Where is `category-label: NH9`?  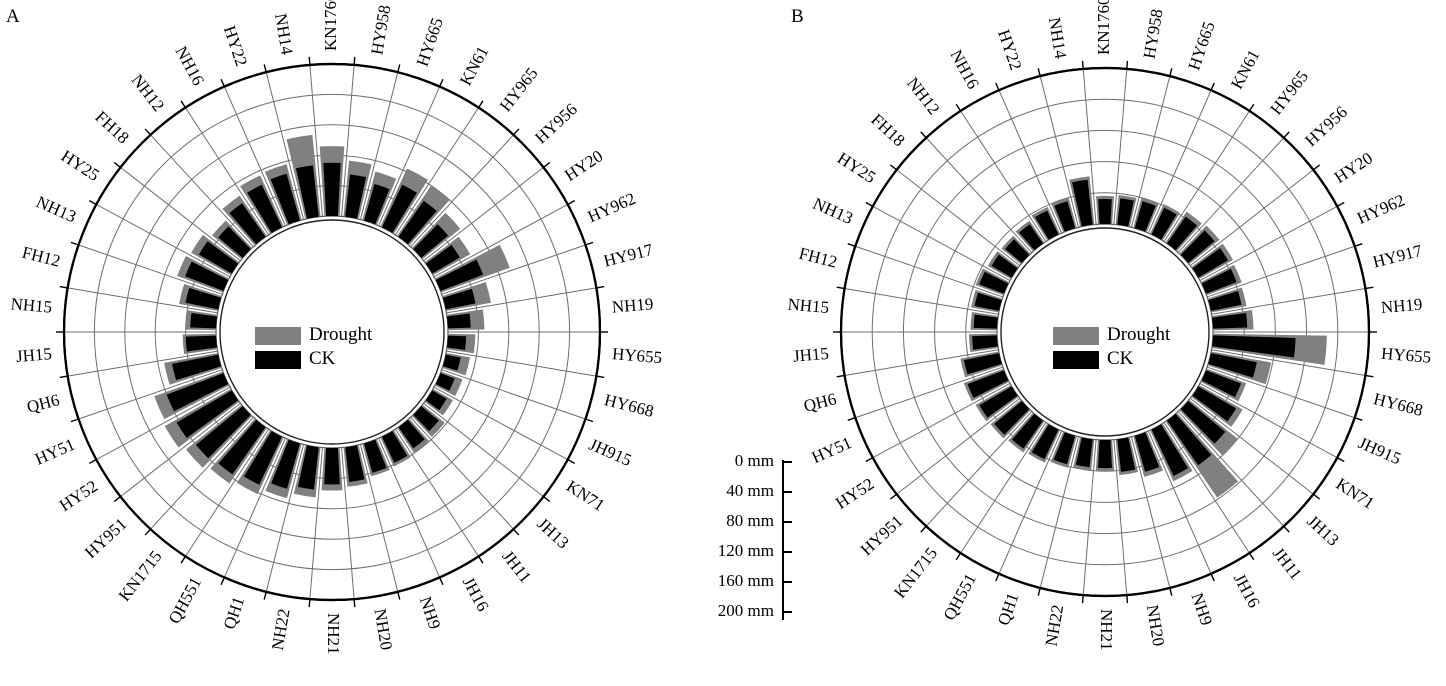
category-label: NH9 is located at coordinates (1201, 608).